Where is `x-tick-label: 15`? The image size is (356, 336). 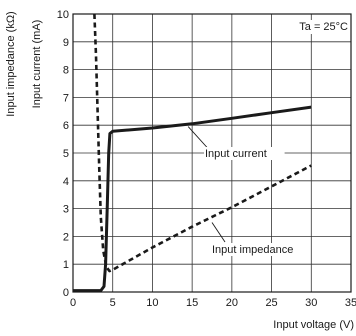 x-tick-label: 15 is located at coordinates (192, 303).